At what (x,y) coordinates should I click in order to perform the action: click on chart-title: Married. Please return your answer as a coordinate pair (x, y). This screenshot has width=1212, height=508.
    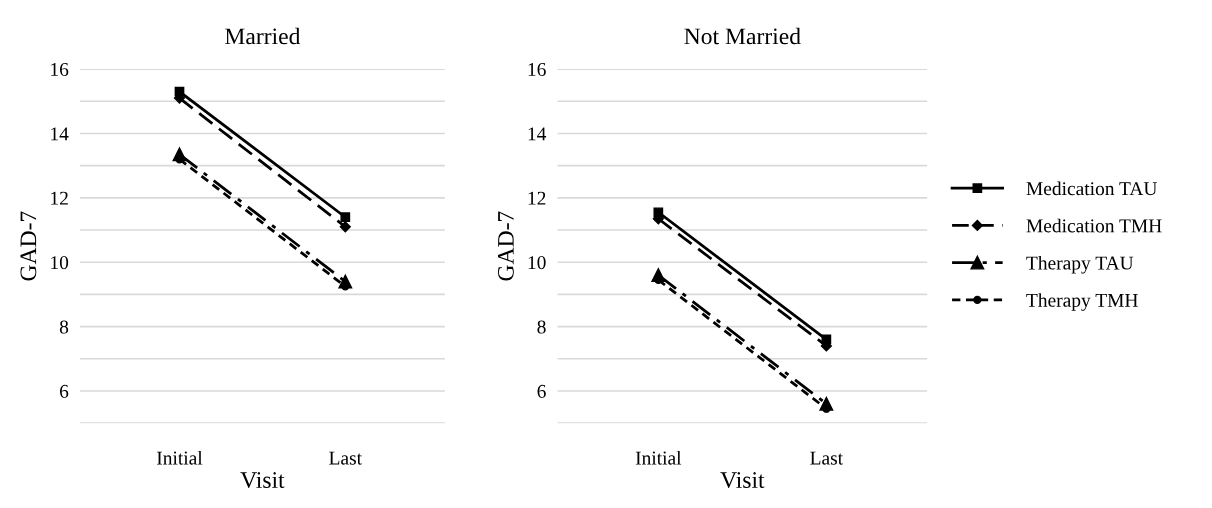
    Looking at the image, I should click on (263, 36).